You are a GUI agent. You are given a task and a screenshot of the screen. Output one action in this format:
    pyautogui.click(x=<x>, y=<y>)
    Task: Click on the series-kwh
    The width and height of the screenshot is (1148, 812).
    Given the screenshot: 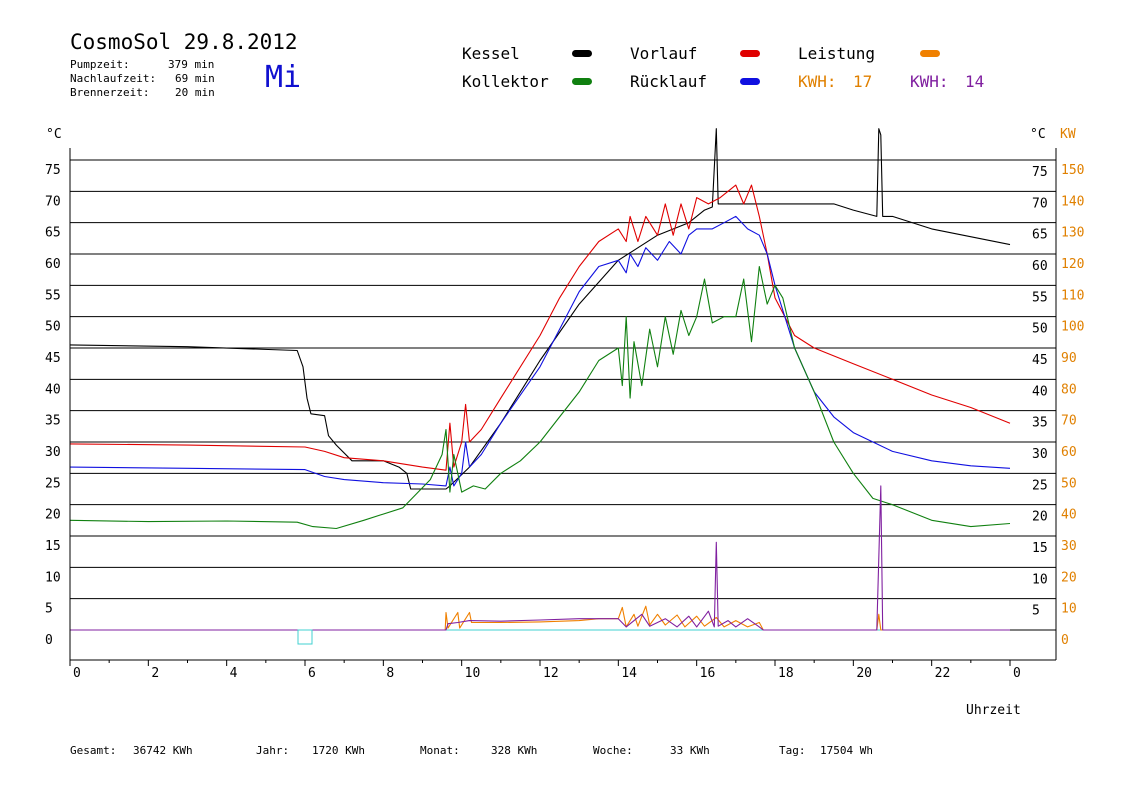 What is the action you would take?
    pyautogui.click(x=540, y=558)
    